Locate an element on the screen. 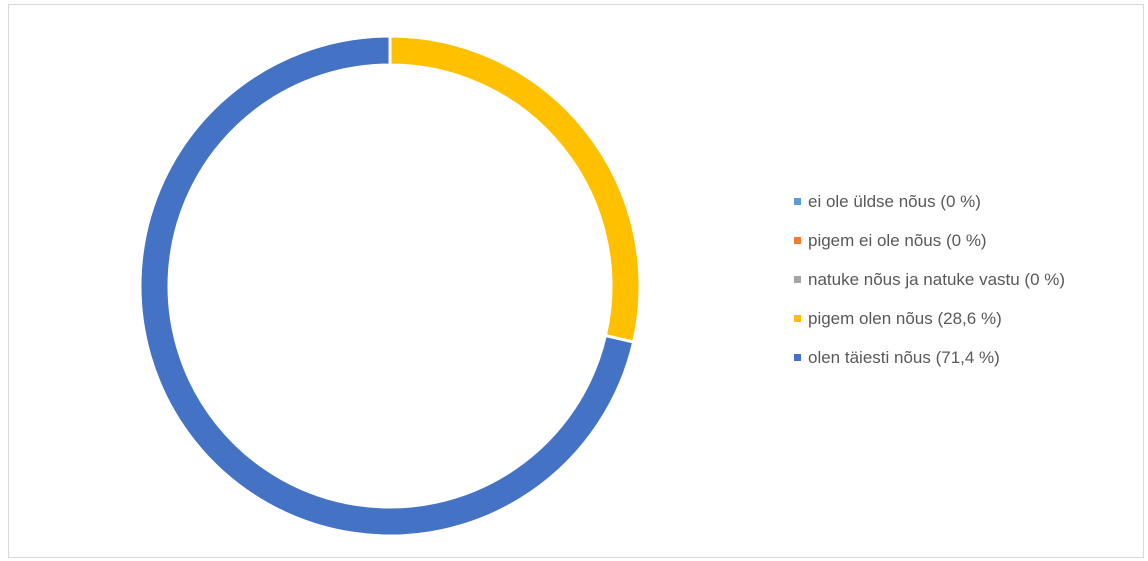 The width and height of the screenshot is (1148, 561). legend-label: pigem olen nõus (28,6 %) is located at coordinates (905, 318).